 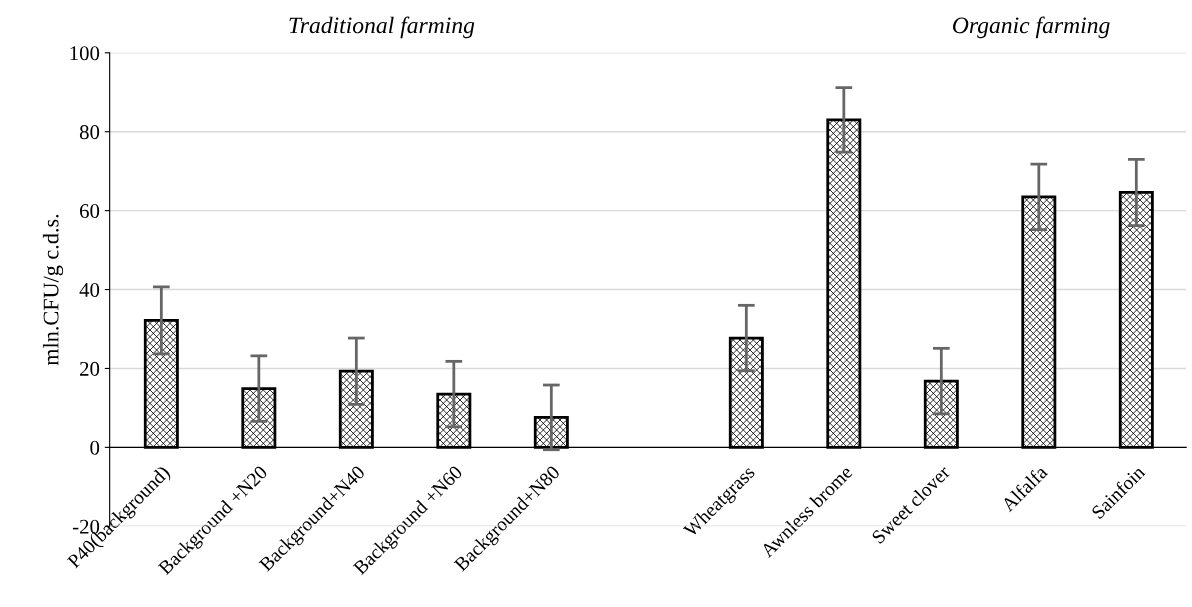 What do you see at coordinates (90, 368) in the screenshot?
I see `y-tick-label: 20` at bounding box center [90, 368].